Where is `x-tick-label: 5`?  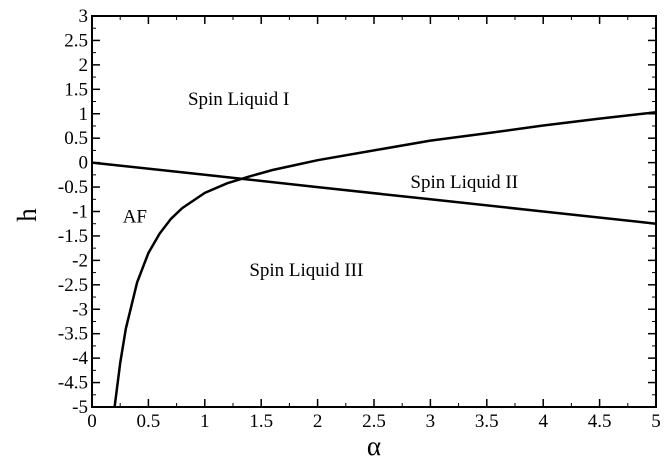
x-tick-label: 5 is located at coordinates (656, 421).